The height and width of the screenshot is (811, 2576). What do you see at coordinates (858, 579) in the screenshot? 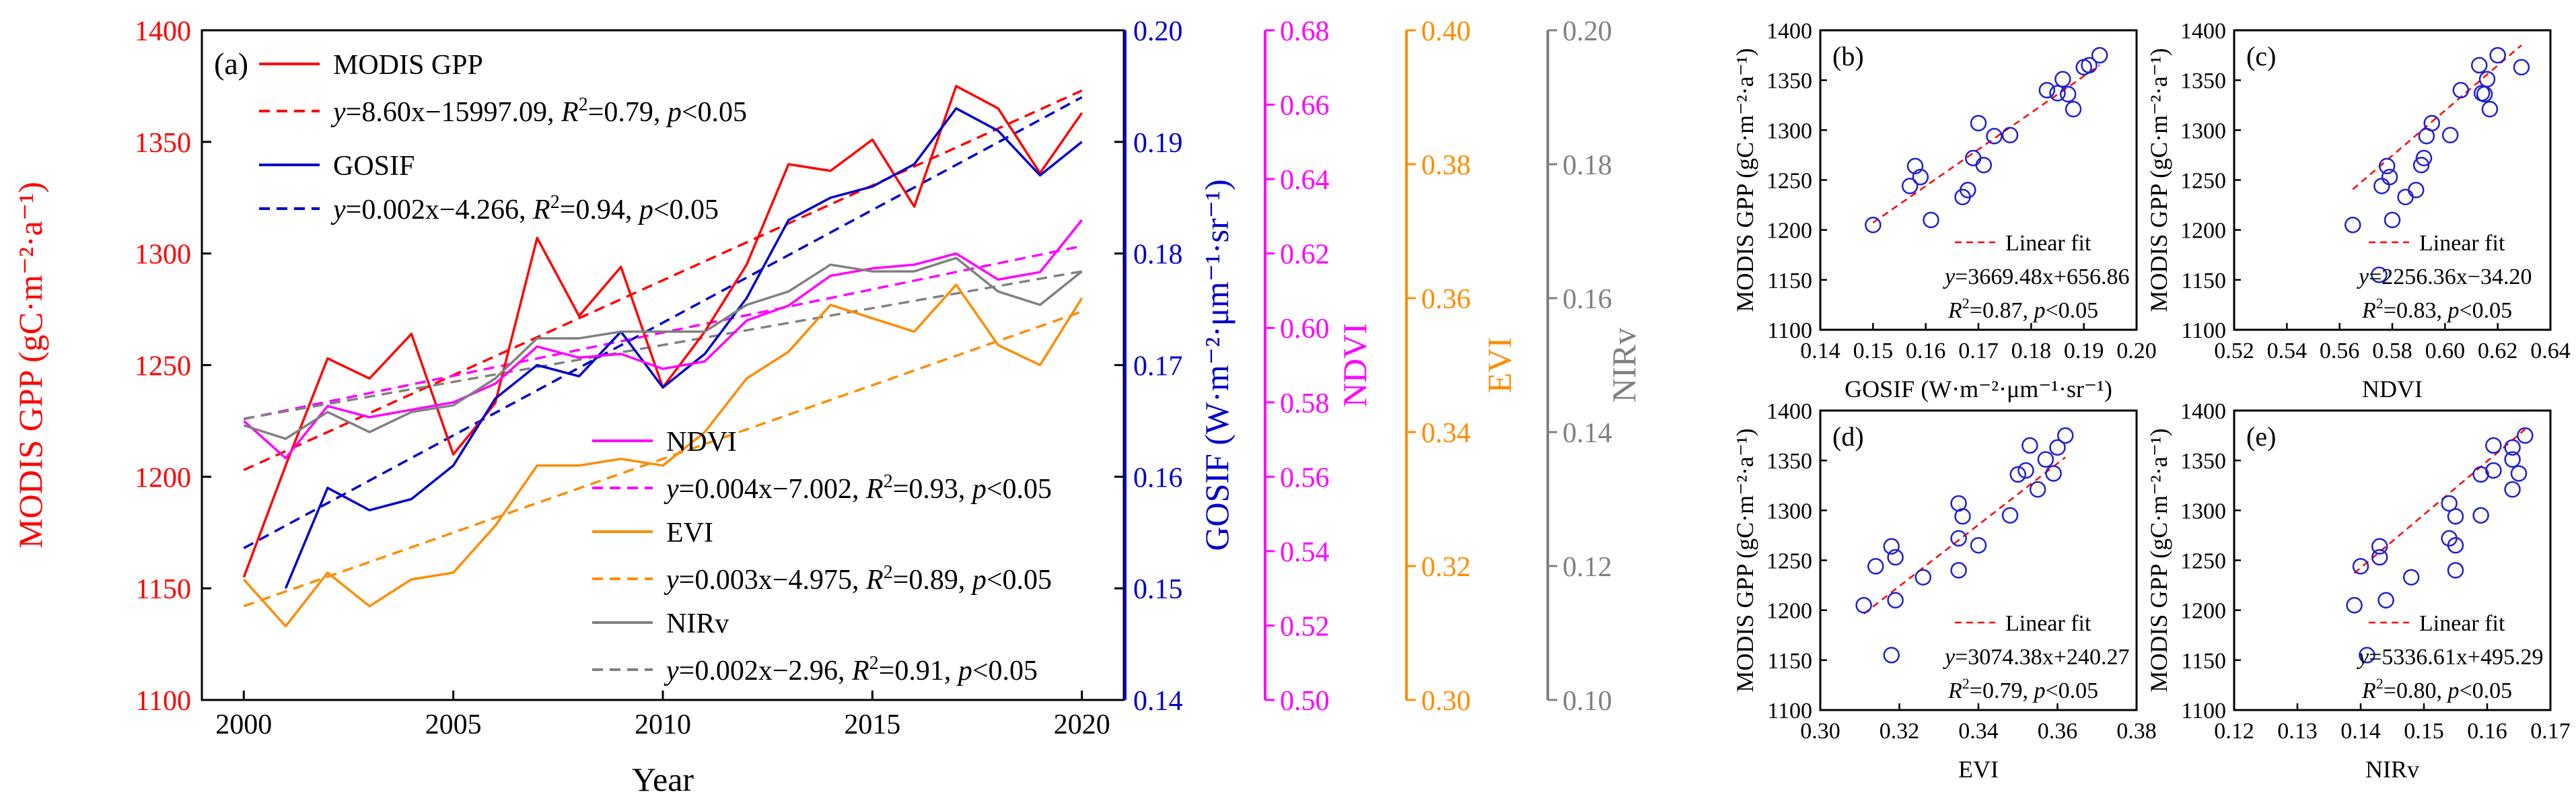
I see `evi-trend-equation: y=0.003x−4.975, R2=0.89, p<0.05` at bounding box center [858, 579].